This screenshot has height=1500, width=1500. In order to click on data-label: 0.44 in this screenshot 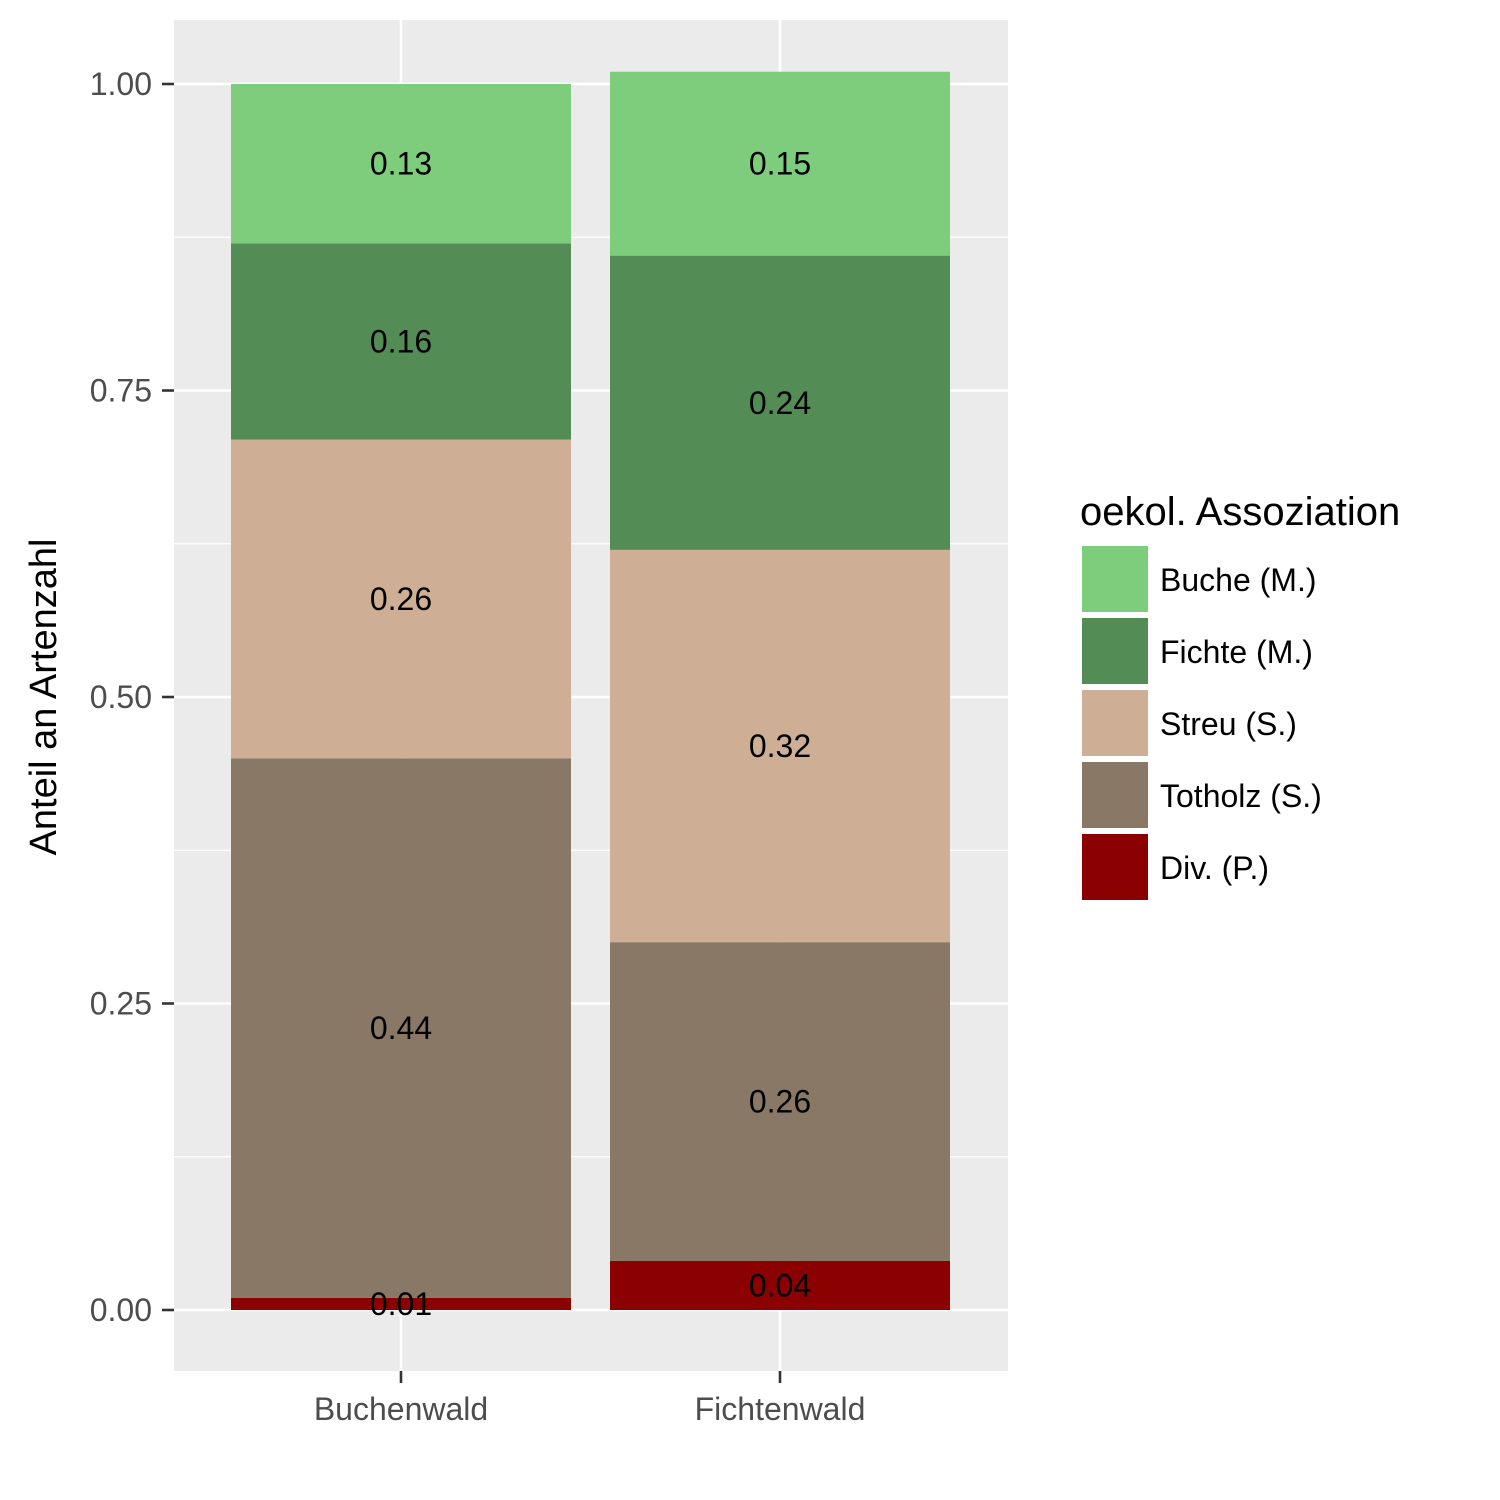, I will do `click(401, 1028)`.